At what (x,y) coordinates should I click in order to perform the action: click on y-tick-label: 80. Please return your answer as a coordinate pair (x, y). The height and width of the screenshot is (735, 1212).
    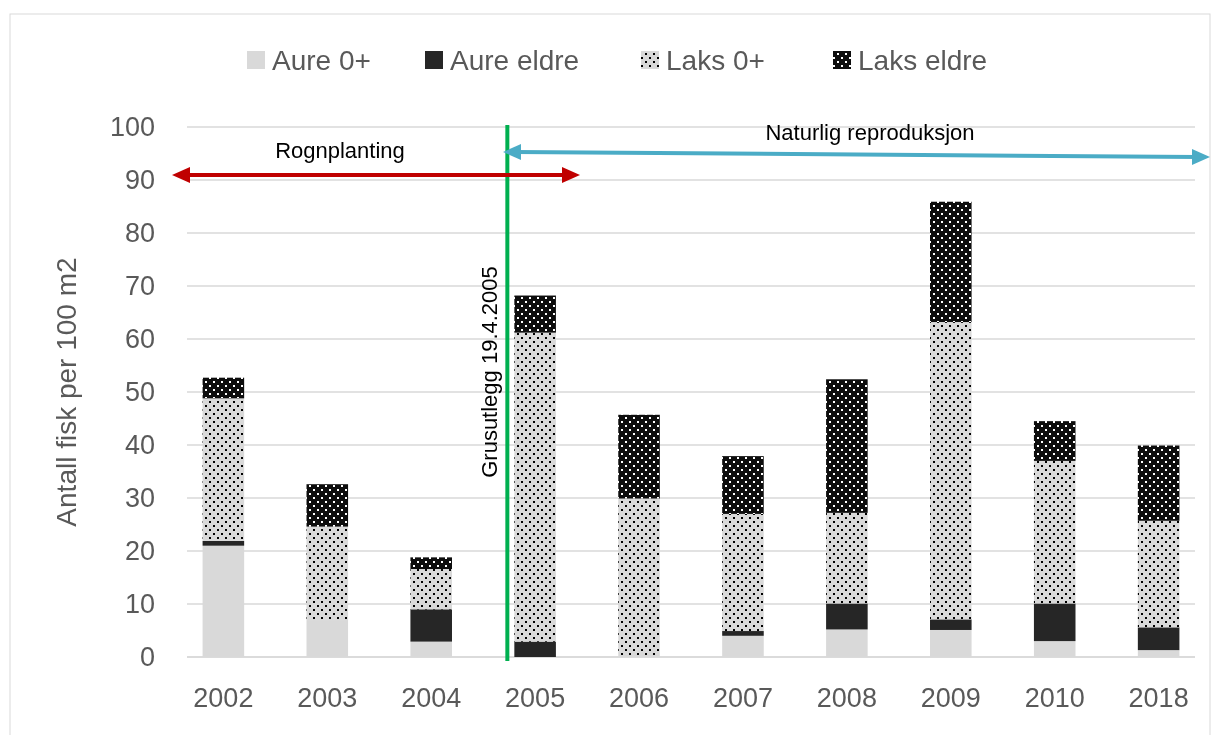
    Looking at the image, I should click on (139, 233).